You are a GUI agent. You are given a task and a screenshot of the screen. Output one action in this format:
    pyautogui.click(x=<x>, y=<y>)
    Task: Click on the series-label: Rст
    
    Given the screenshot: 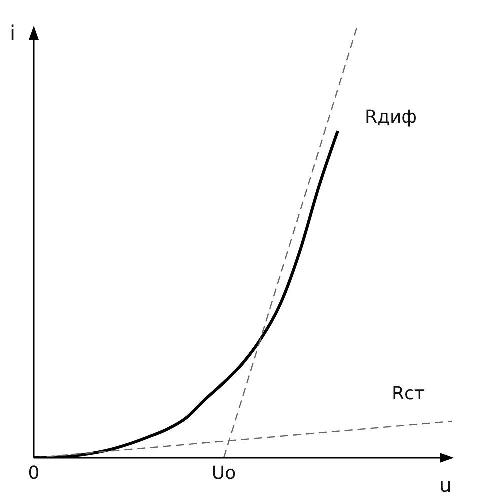 What is the action you would take?
    pyautogui.click(x=408, y=393)
    